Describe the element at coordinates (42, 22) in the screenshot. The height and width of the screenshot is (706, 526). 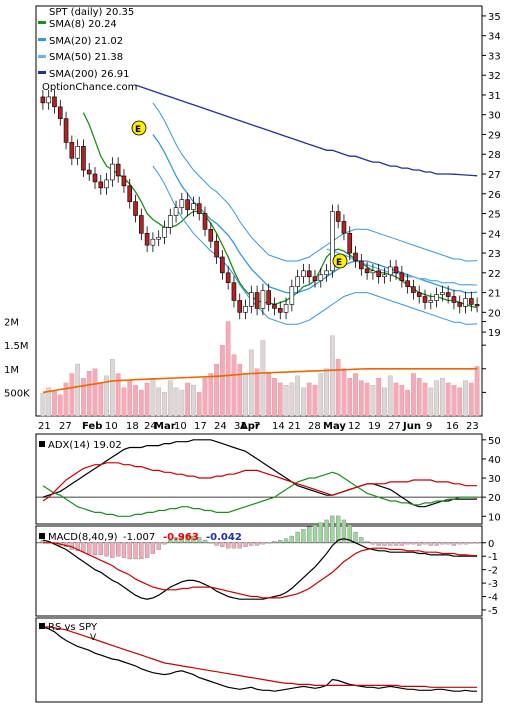
I see `legend-swatch-sma8` at that location.